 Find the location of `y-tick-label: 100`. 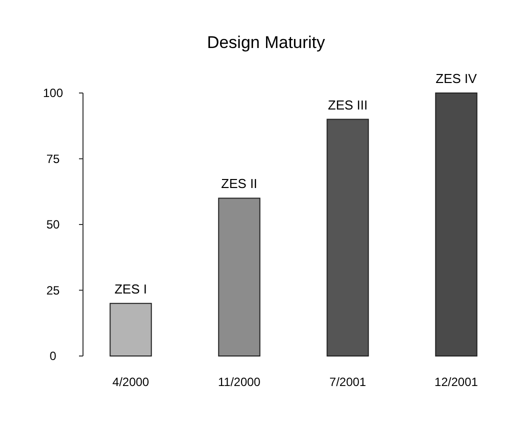

y-tick-label: 100 is located at coordinates (53, 93).